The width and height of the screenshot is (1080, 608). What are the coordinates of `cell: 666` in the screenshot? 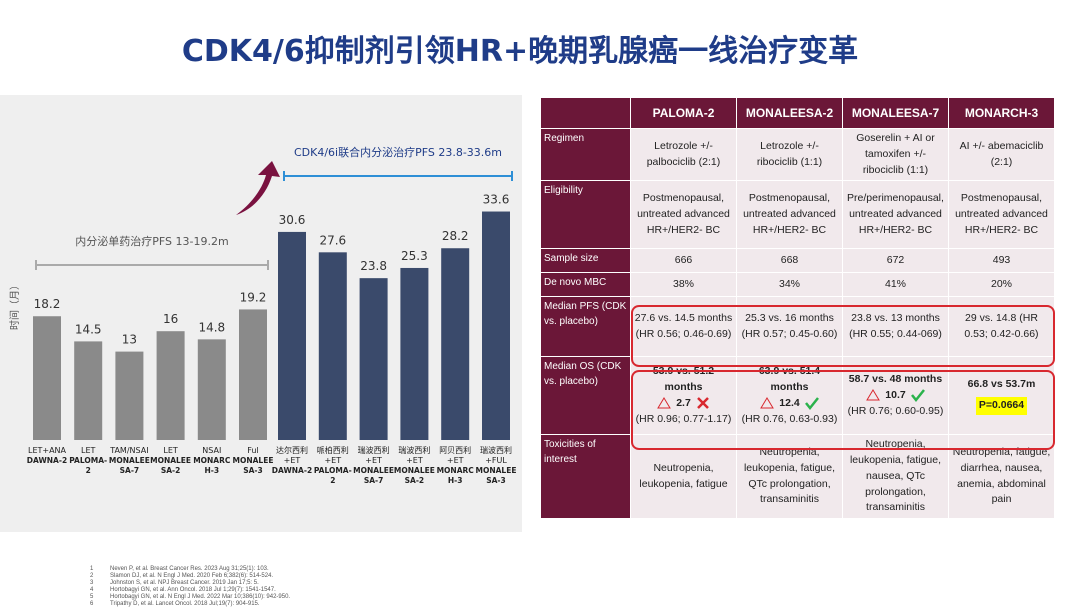 It's located at (683, 261).